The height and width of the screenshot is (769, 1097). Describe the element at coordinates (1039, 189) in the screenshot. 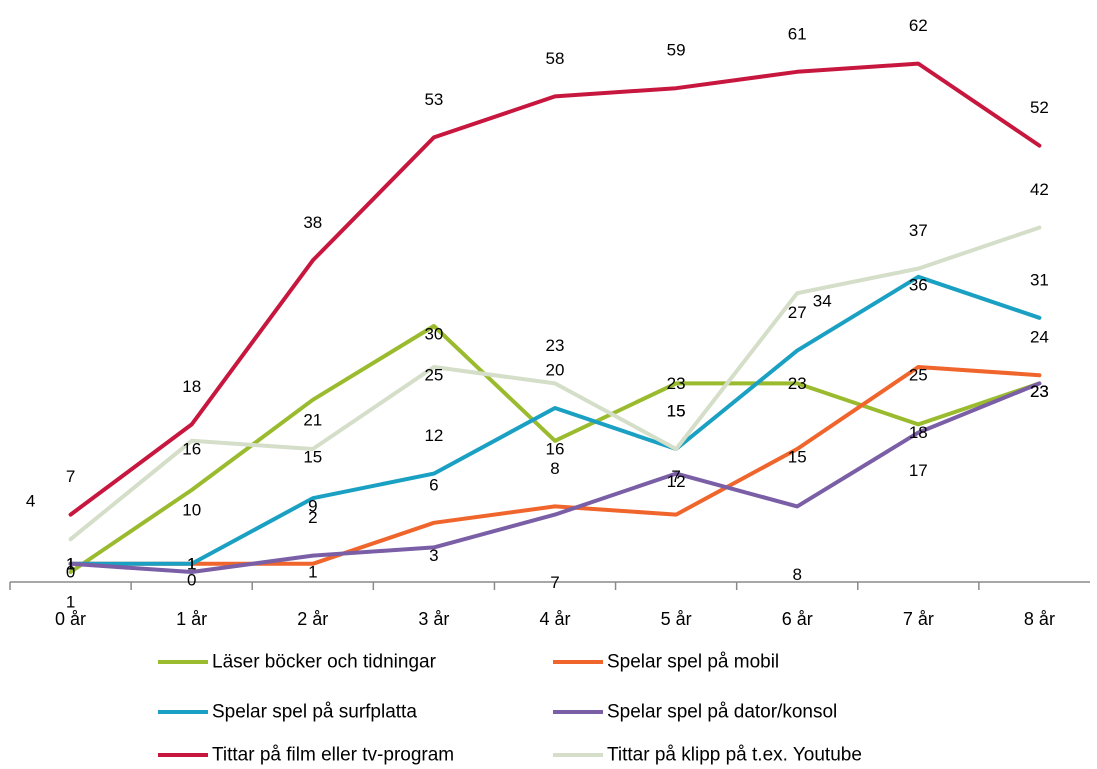

I see `data-label: 42` at that location.